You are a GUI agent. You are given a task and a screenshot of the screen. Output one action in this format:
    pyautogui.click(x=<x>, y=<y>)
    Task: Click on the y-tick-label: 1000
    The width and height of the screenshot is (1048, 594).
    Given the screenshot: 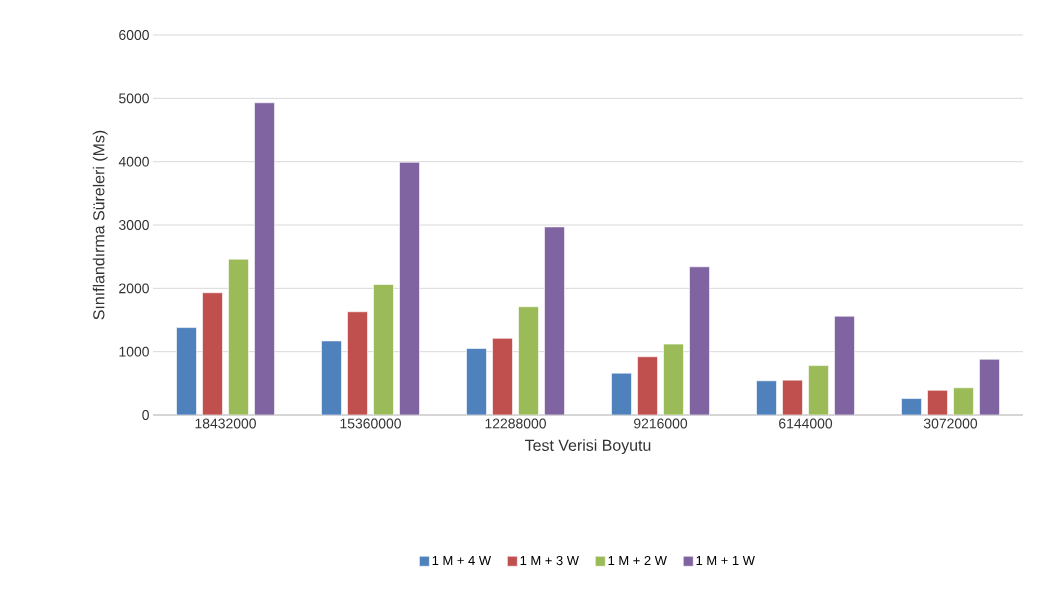 What is the action you would take?
    pyautogui.click(x=134, y=351)
    